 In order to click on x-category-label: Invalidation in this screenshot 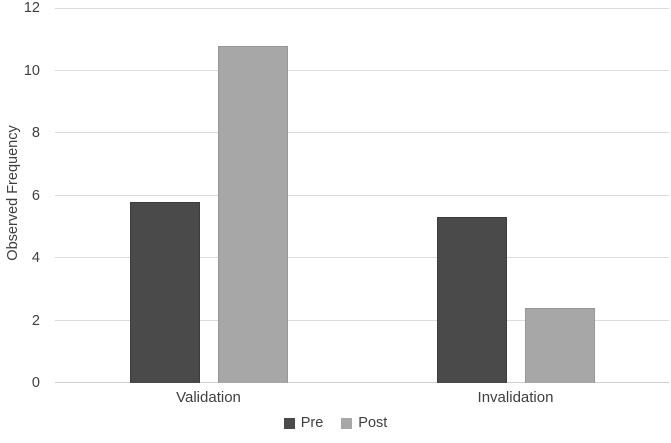, I will do `click(515, 397)`.